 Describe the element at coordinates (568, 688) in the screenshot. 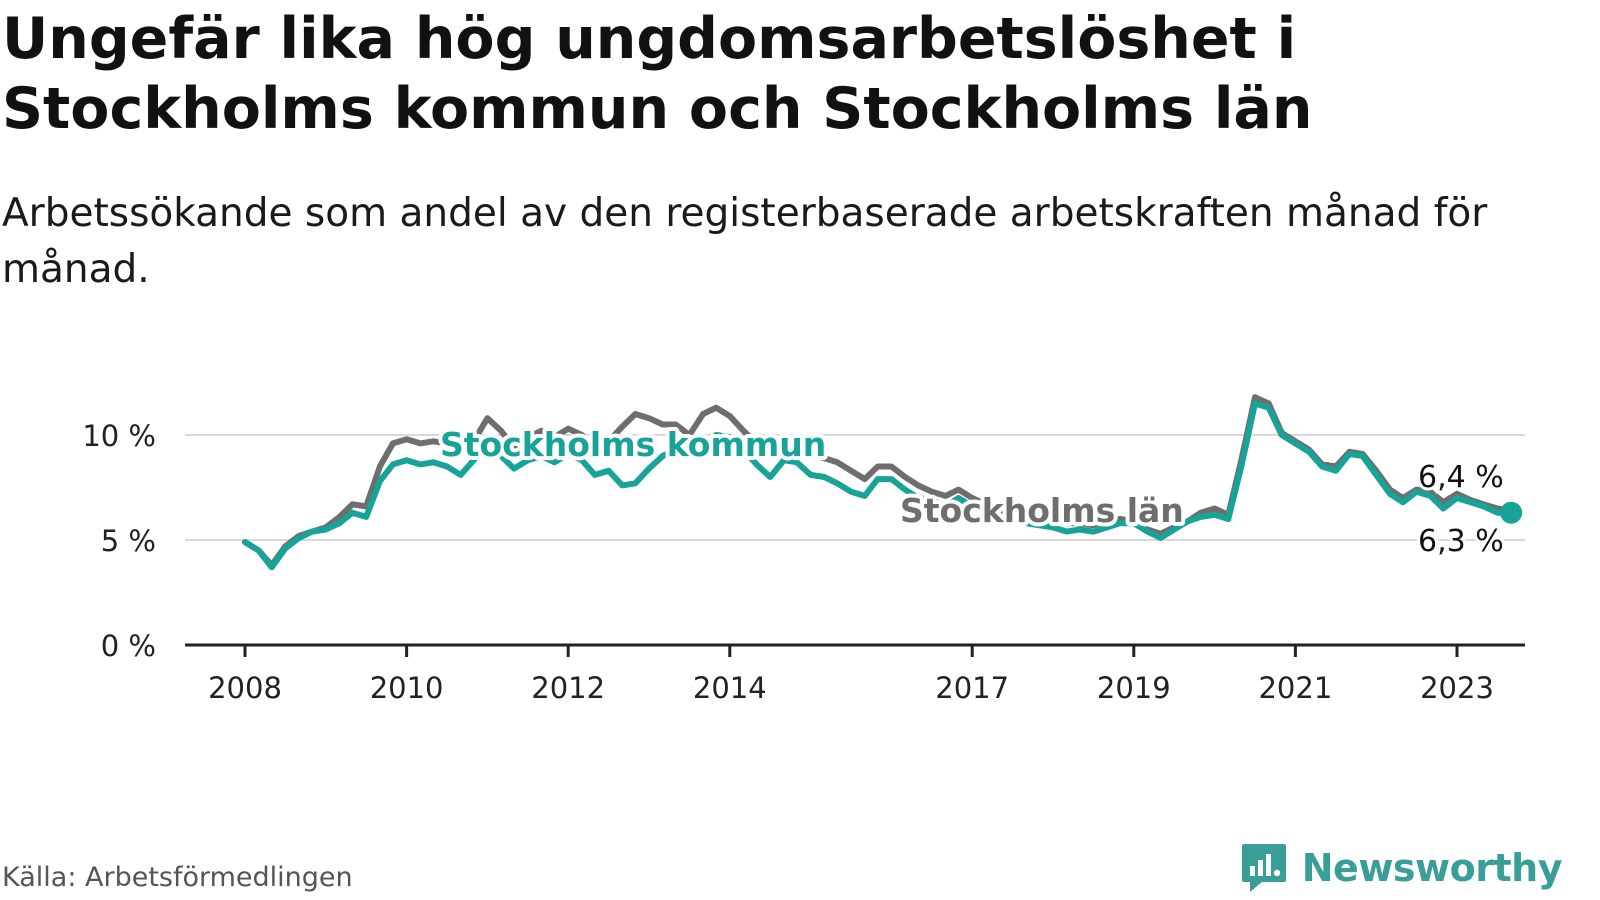

I see `x-tick-label: 2012` at that location.